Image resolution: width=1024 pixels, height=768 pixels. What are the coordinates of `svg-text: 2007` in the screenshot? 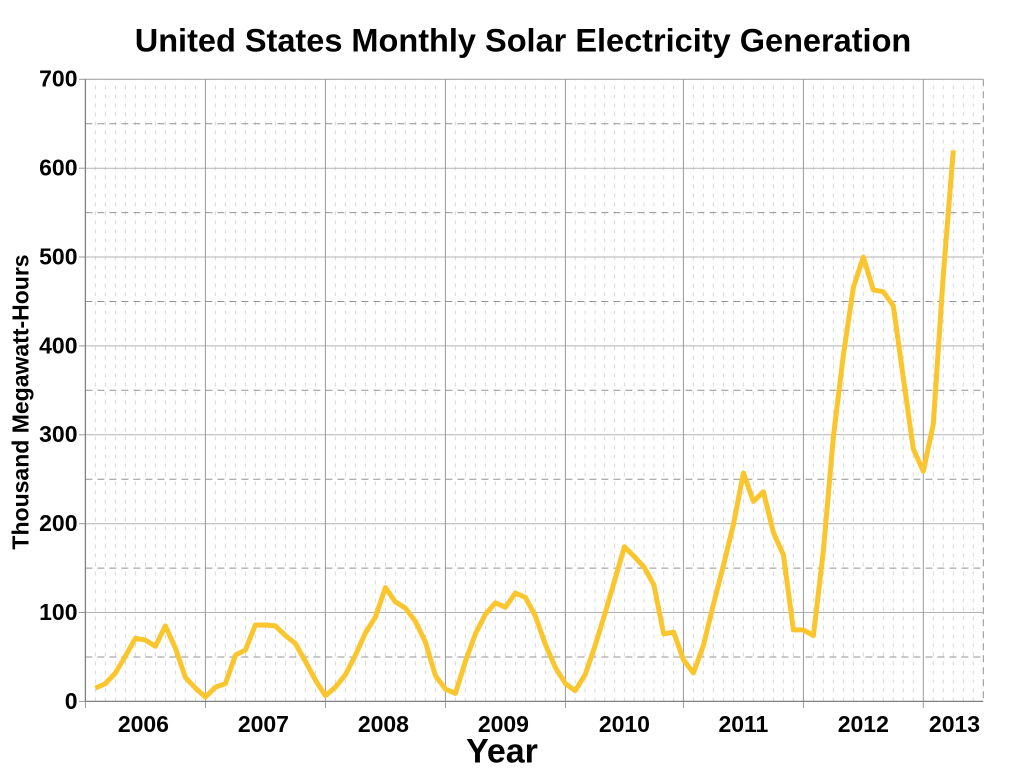 It's located at (263, 724).